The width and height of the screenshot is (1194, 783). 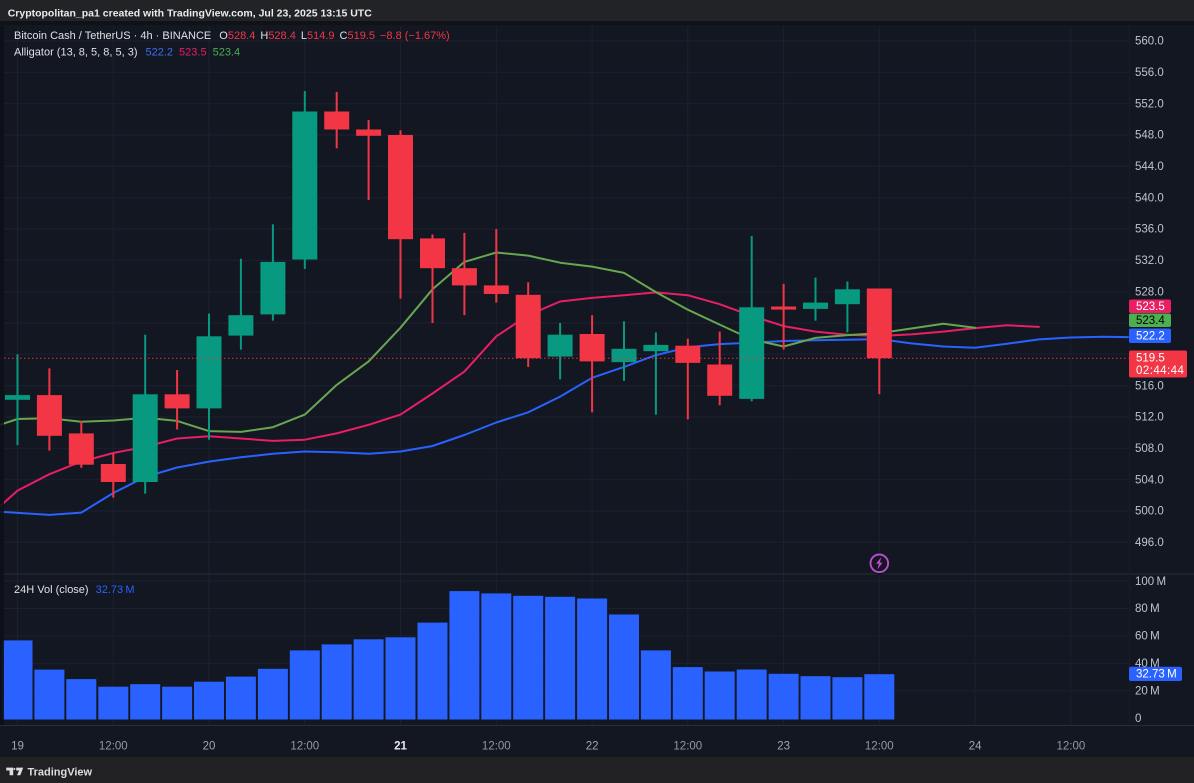 I want to click on svg-text: 552.0, so click(x=1149, y=104).